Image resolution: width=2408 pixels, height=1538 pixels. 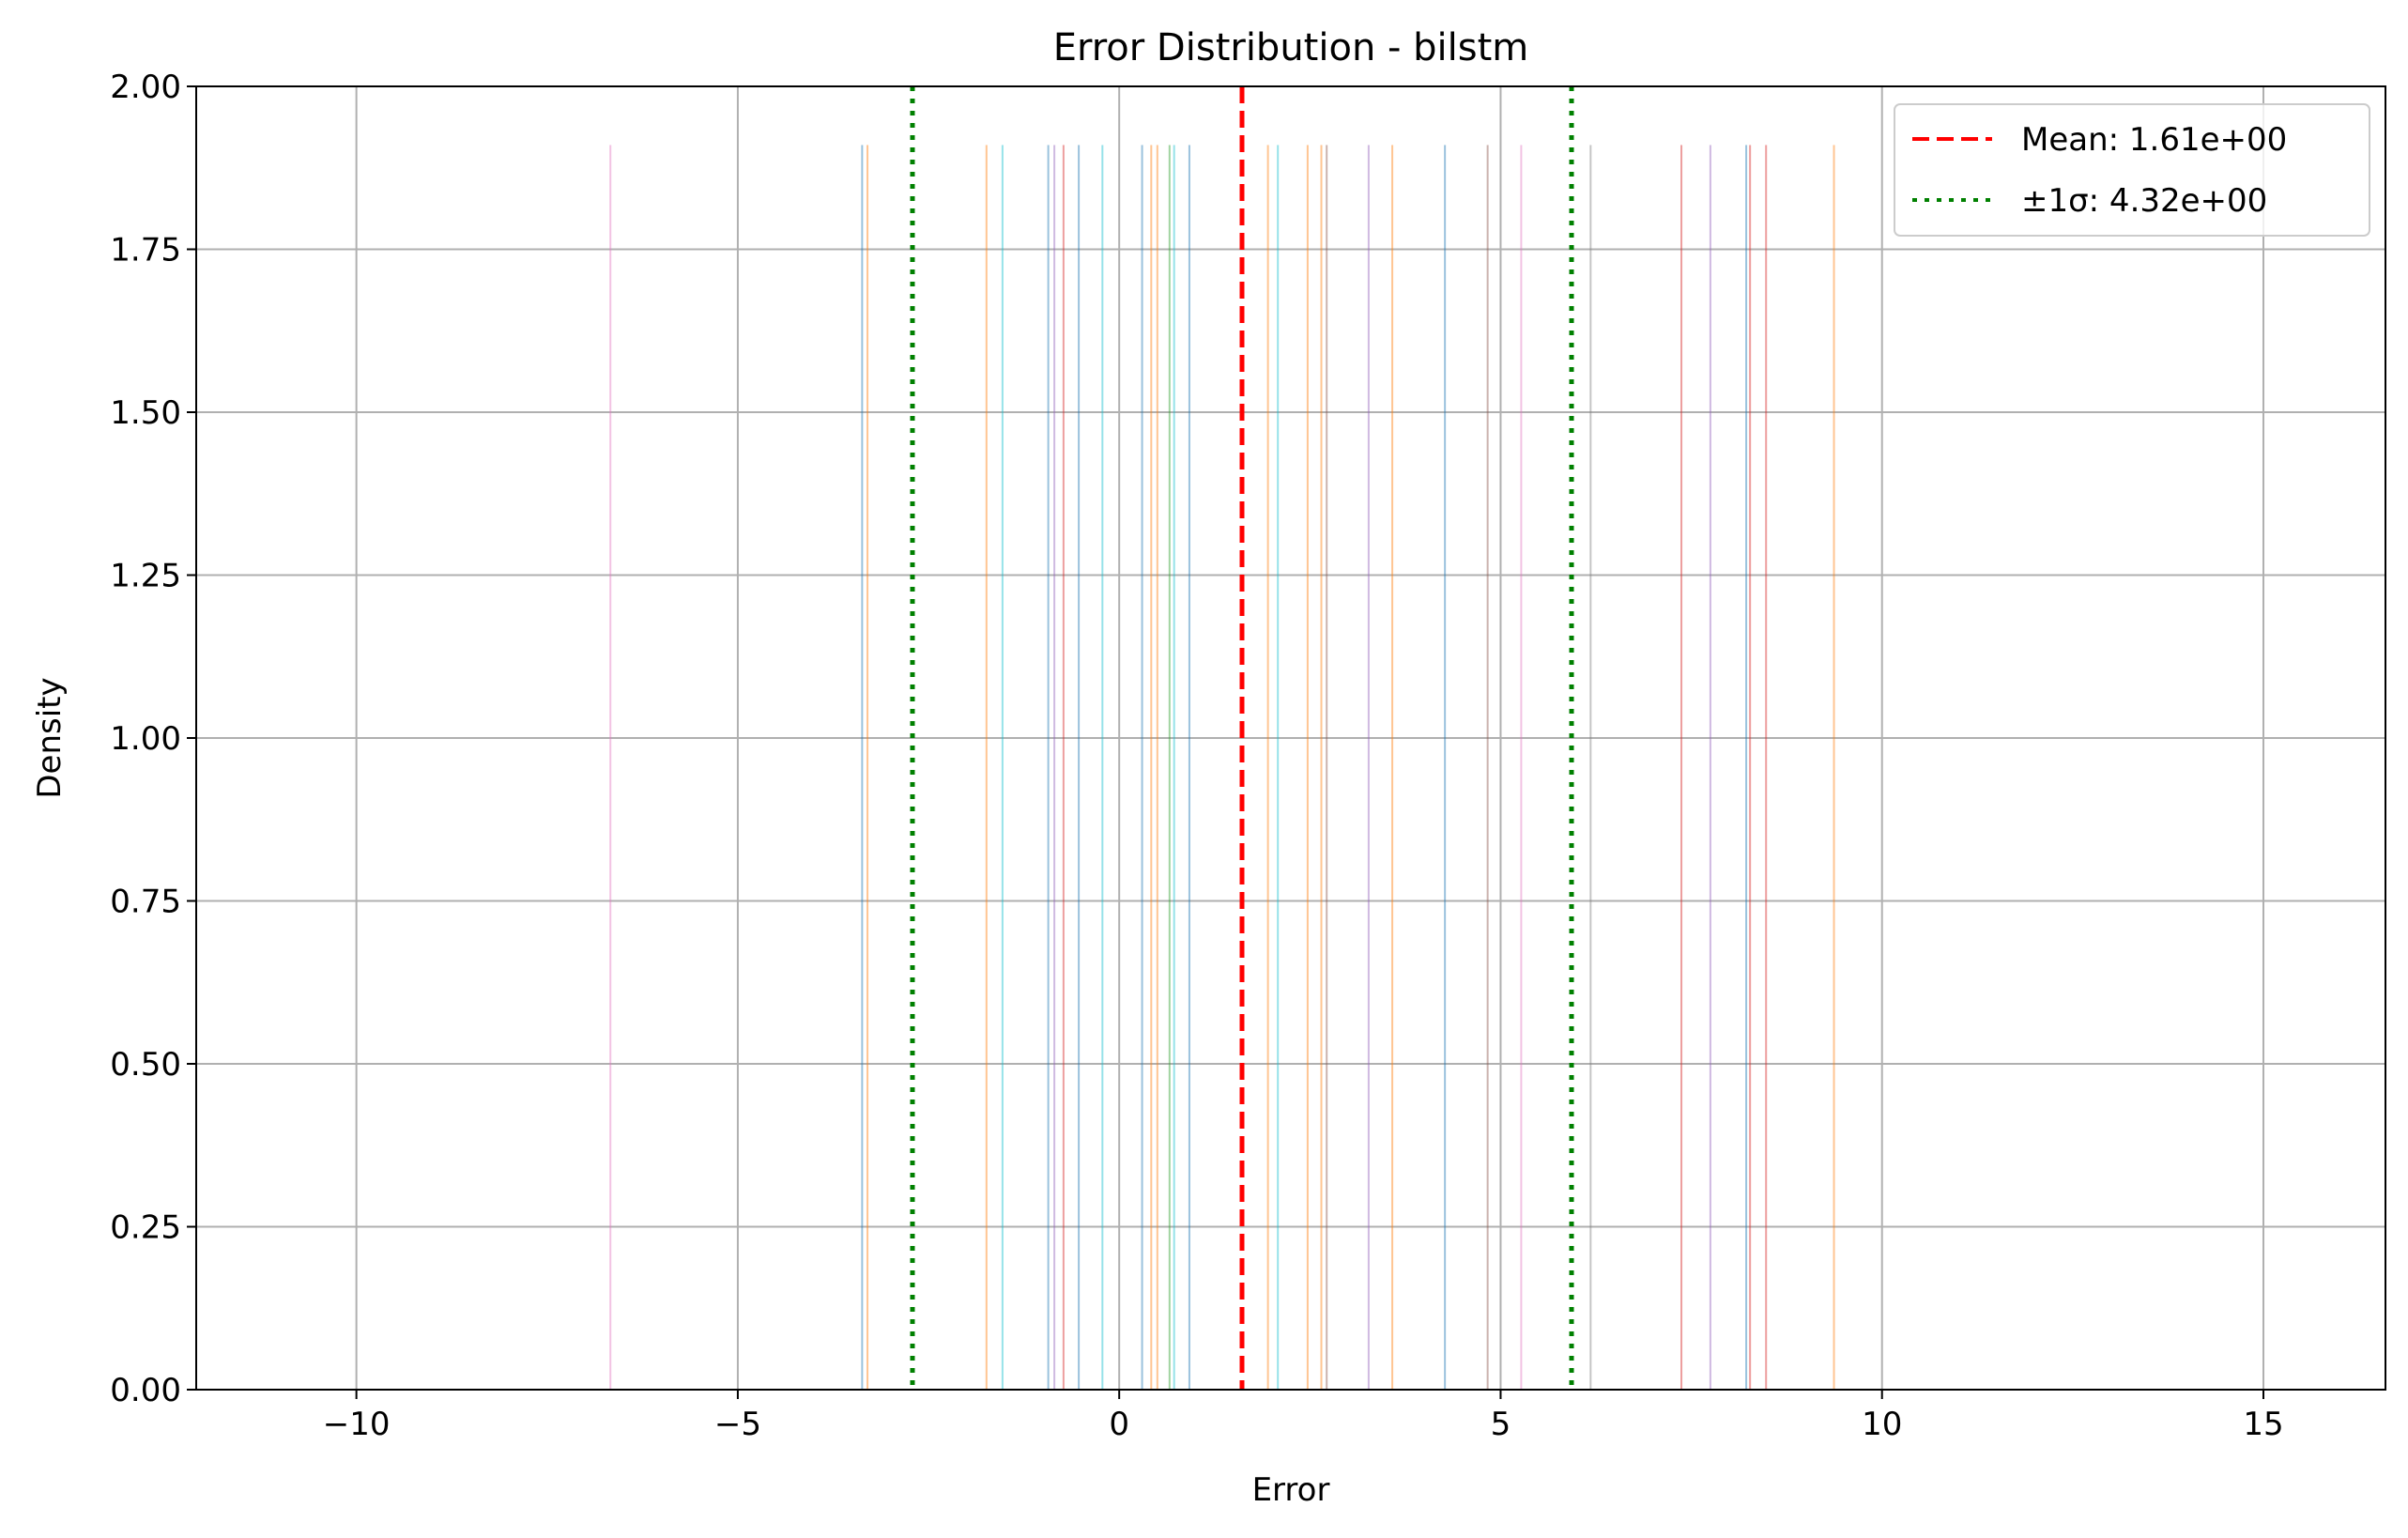 What do you see at coordinates (2263, 1424) in the screenshot?
I see `x-tick-label: 15` at bounding box center [2263, 1424].